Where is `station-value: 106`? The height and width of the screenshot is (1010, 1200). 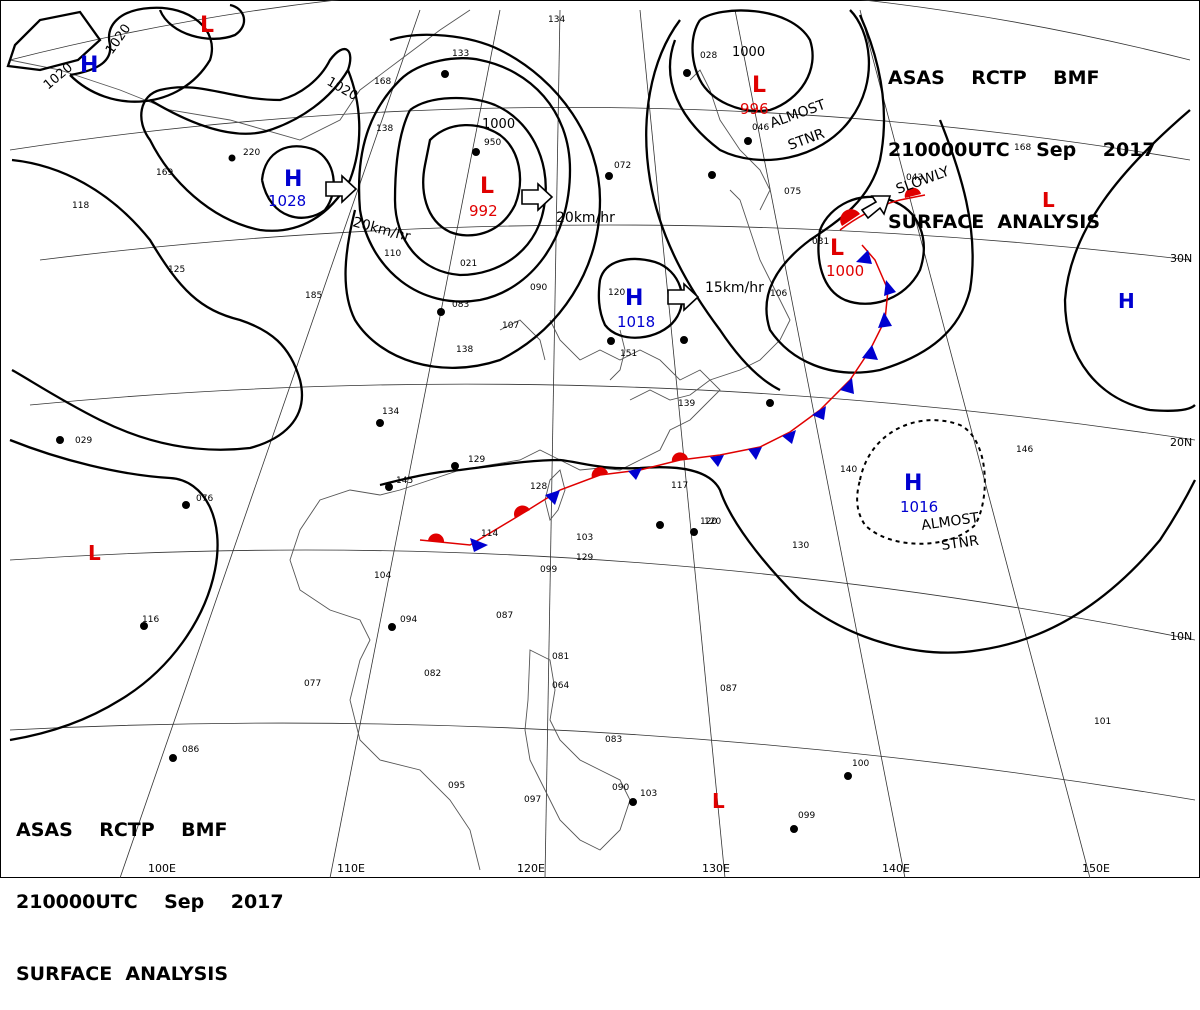 station-value: 106 is located at coordinates (778, 294).